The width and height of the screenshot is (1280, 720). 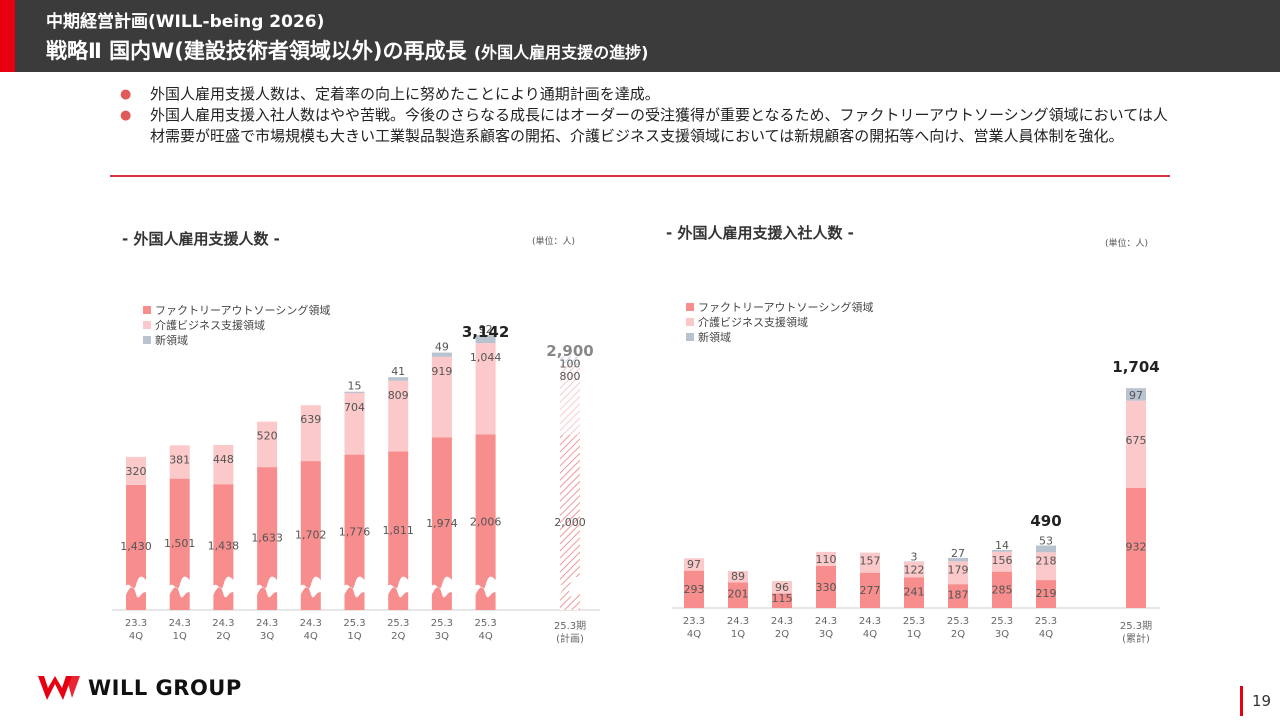 I want to click on data-label: 115, so click(x=782, y=598).